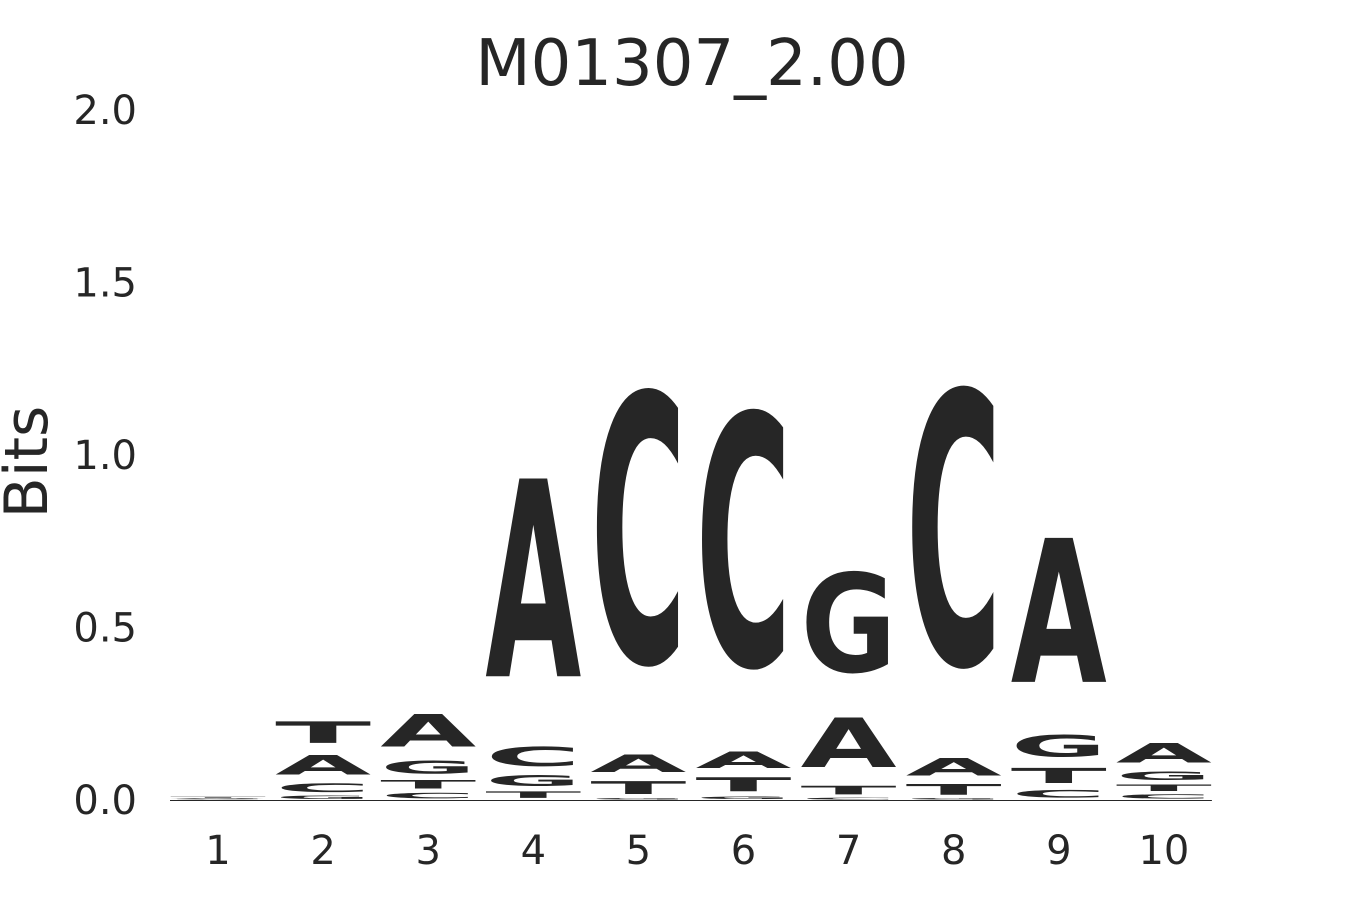 The image size is (1350, 904). What do you see at coordinates (953, 851) in the screenshot?
I see `x-tick-label: 8` at bounding box center [953, 851].